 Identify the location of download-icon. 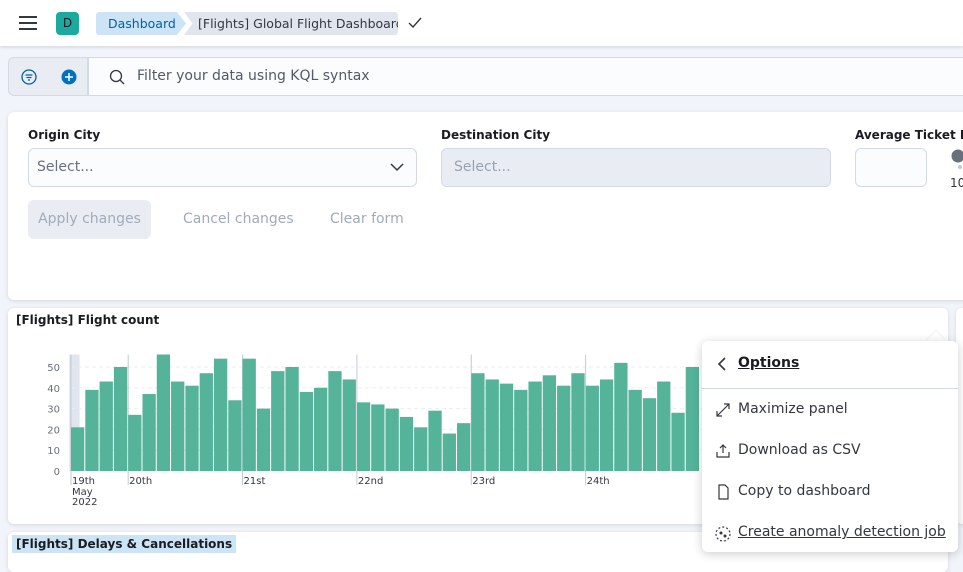
(723, 451).